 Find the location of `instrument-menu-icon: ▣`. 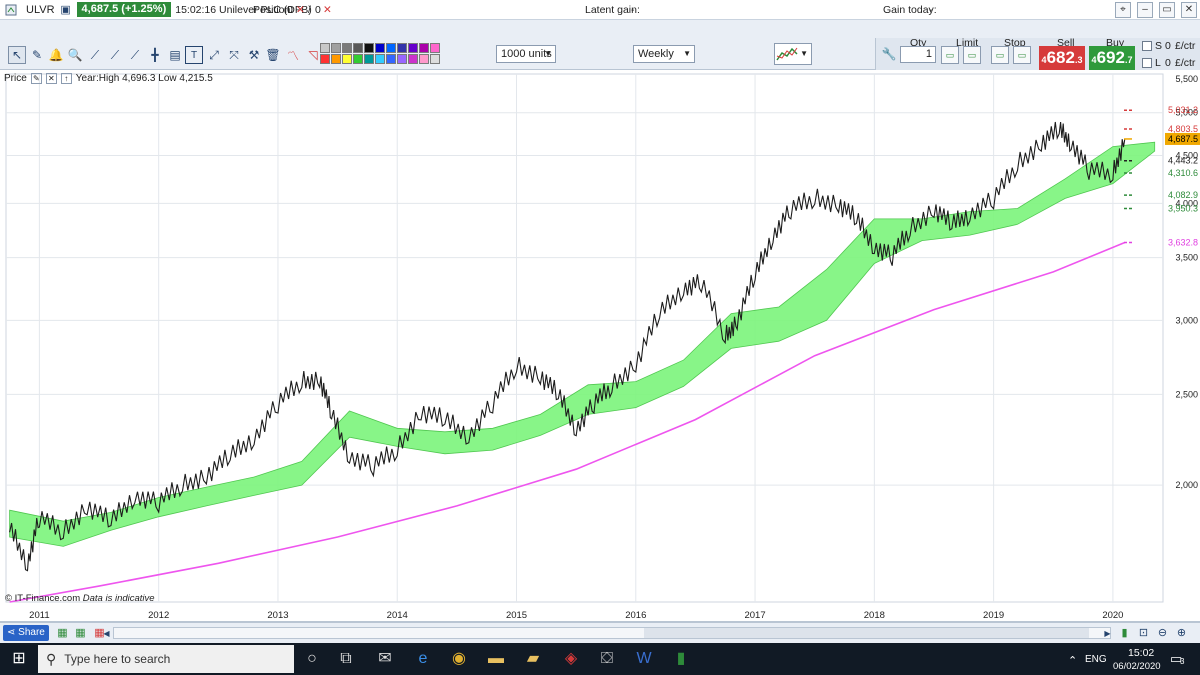

instrument-menu-icon: ▣ is located at coordinates (65, 10).